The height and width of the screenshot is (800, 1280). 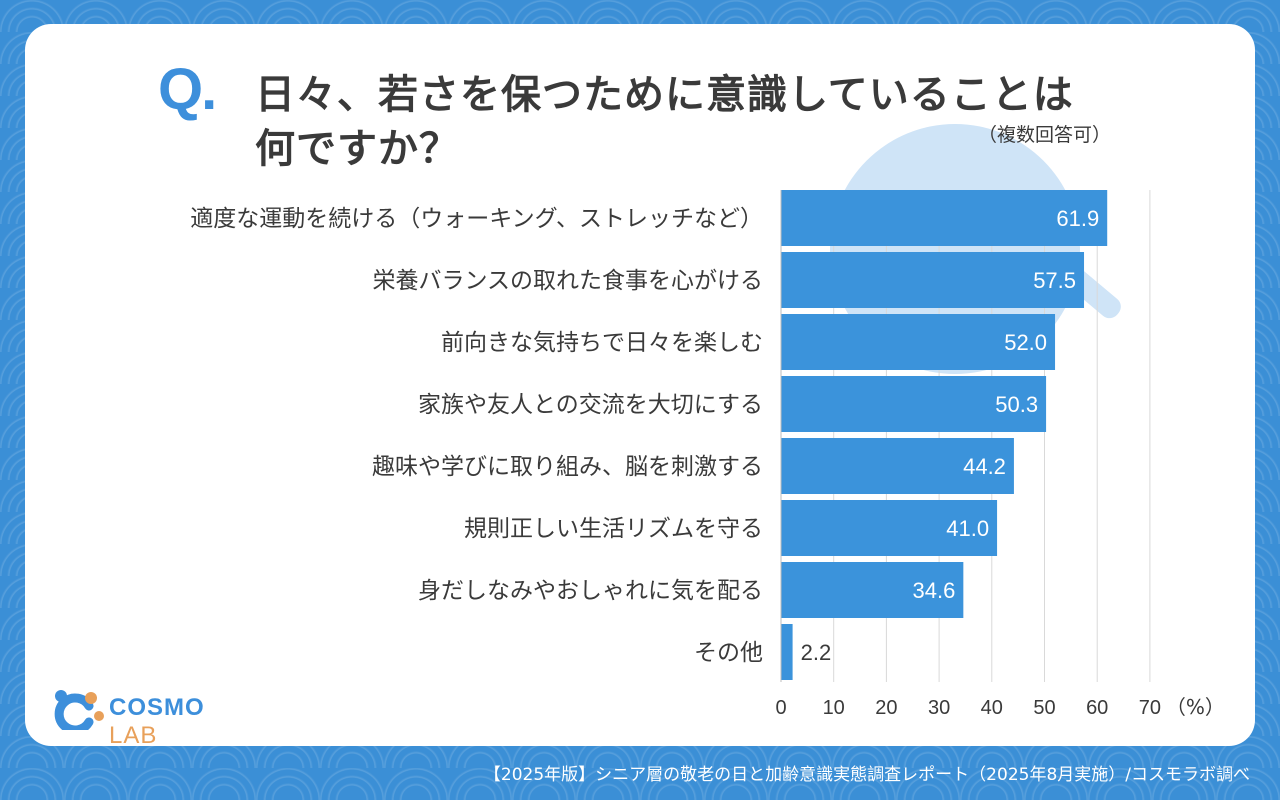 I want to click on x-tick-label: 60, so click(x=1097, y=708).